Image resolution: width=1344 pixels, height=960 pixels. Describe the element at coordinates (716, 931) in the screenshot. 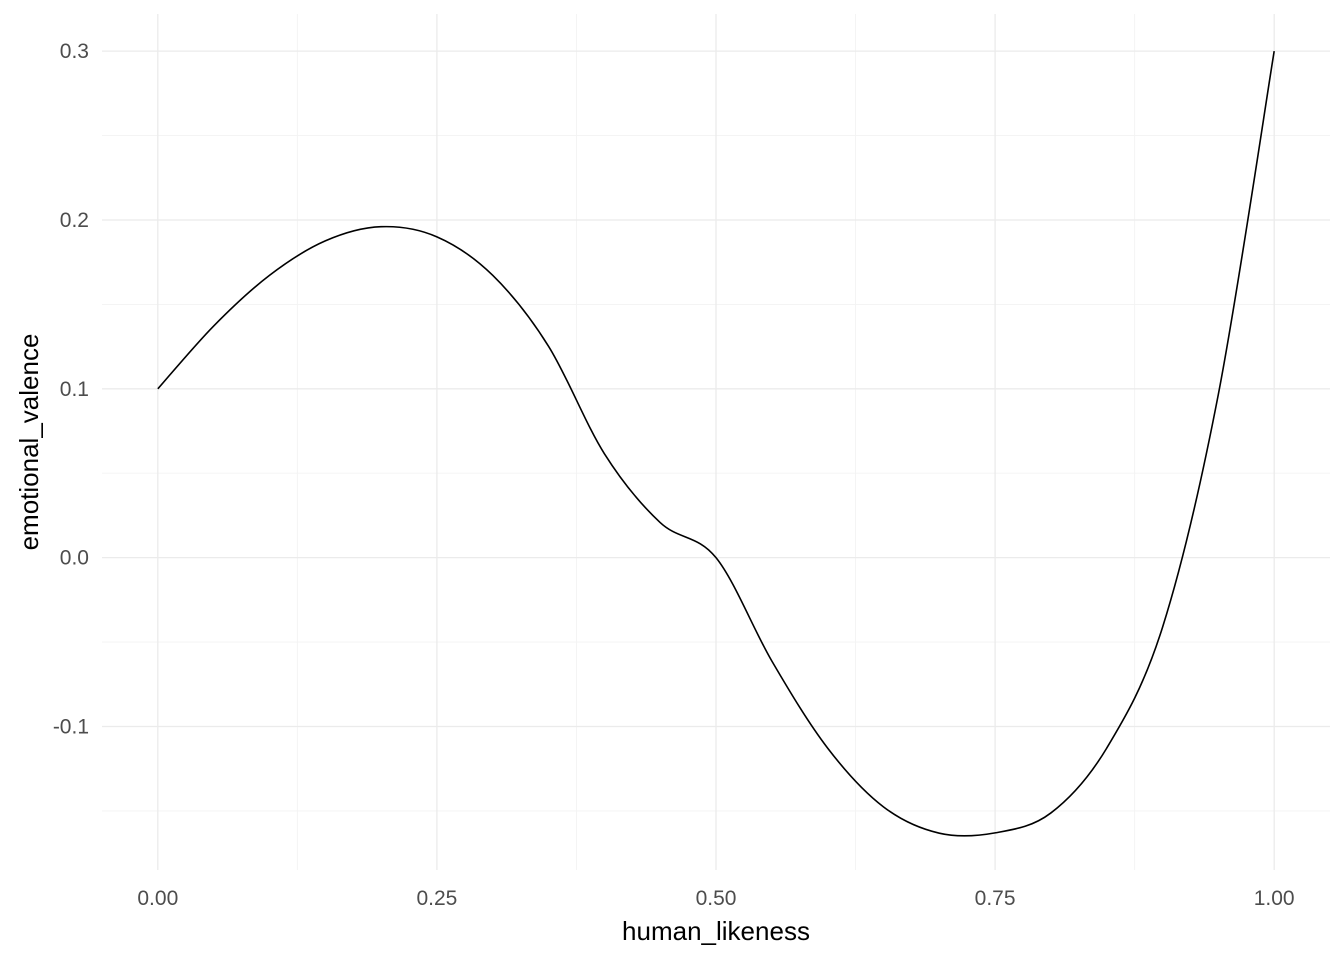

I see `x-axis-title: human_likeness` at that location.